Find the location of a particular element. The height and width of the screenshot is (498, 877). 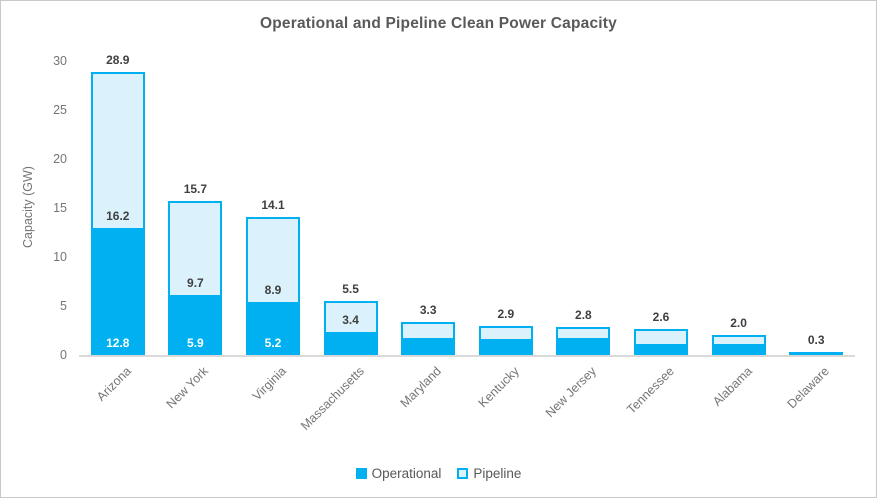

bar-group: 28.9 16.2 12.8 is located at coordinates (117, 178).